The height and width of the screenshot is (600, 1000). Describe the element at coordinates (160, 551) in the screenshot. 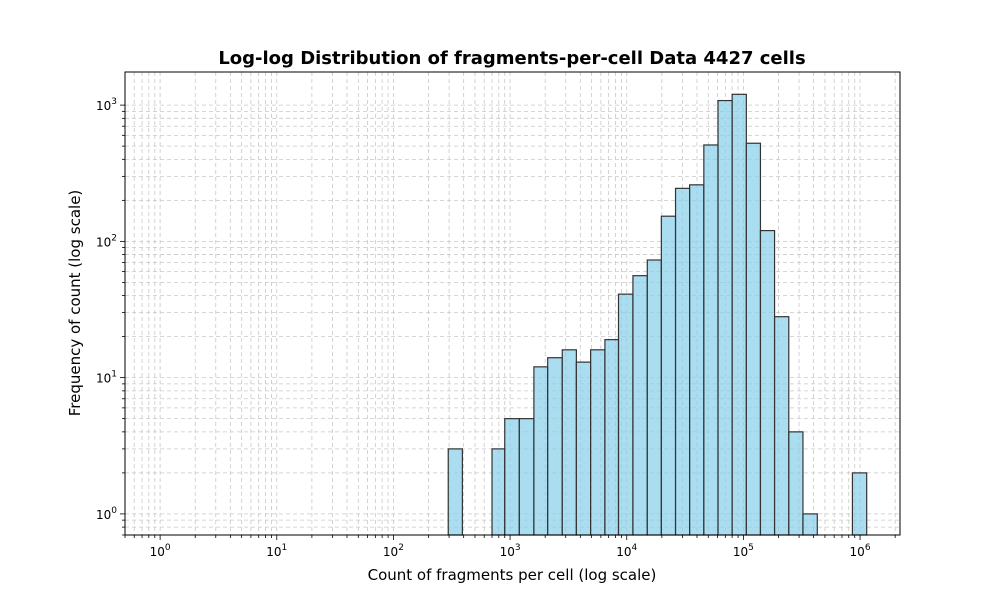

I see `x-tick-label: 10⁰` at that location.